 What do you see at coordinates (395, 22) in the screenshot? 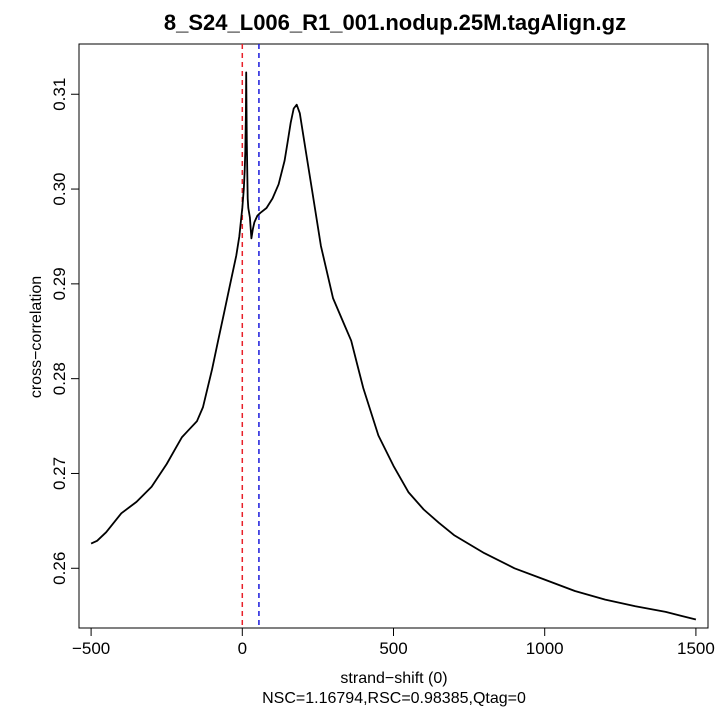
I see `chart-title: 8_S24_L006_R1_001.nodup.25M.tagAlign.gz` at bounding box center [395, 22].